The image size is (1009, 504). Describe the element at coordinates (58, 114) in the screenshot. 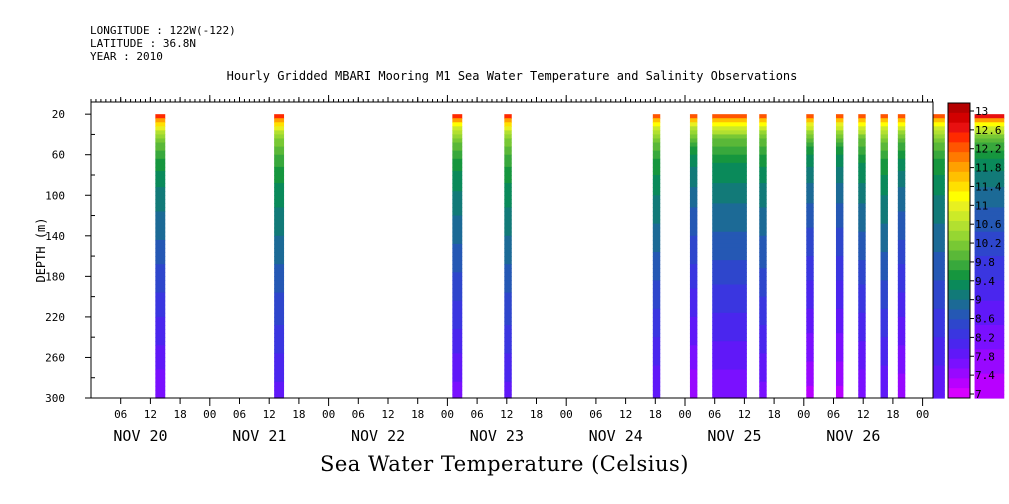

I see `y-tick-label: 20` at that location.